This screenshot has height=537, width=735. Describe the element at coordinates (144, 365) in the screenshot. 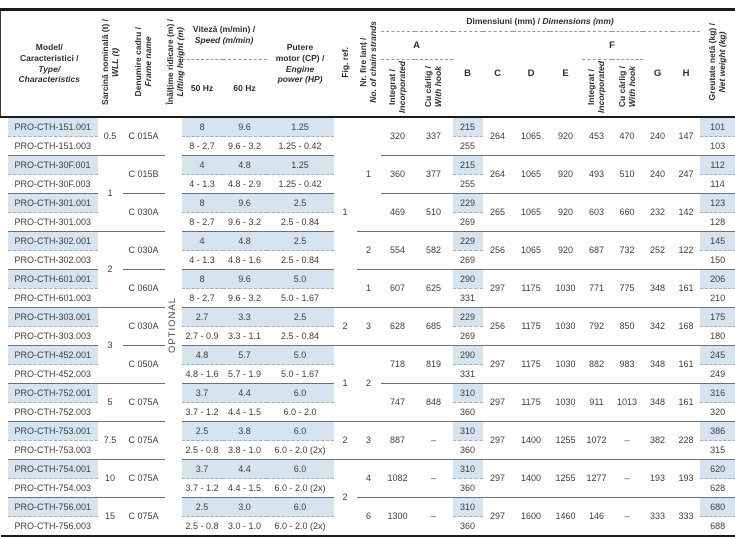

I see `frame-cell: C 050A` at that location.